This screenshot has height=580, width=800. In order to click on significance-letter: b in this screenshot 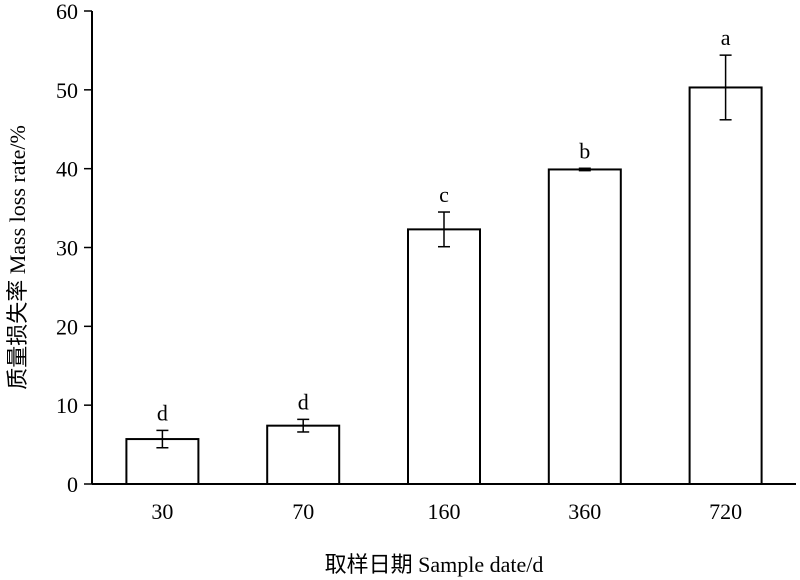, I will do `click(584, 150)`.